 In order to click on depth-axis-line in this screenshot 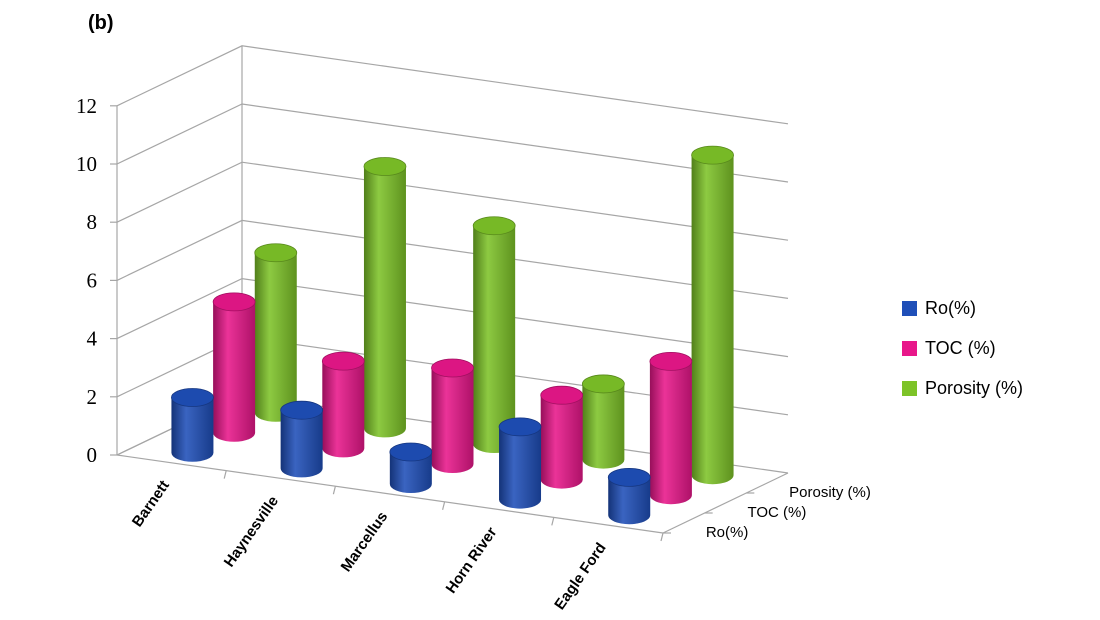, I will do `click(725, 503)`.